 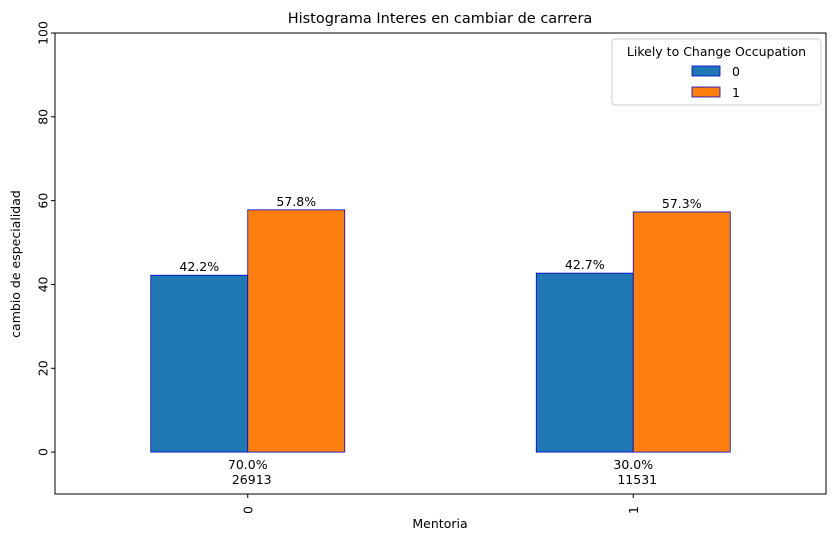 What do you see at coordinates (43, 201) in the screenshot?
I see `y-tick-label: 60` at bounding box center [43, 201].